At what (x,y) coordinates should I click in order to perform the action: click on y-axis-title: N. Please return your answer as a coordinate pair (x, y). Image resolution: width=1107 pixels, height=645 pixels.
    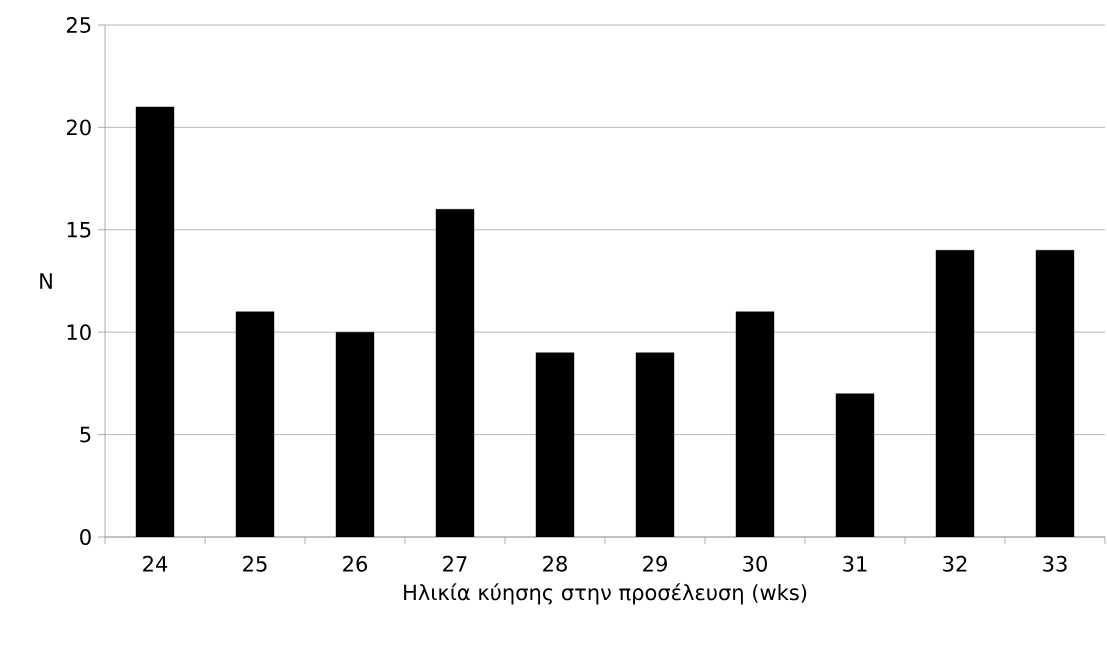
    Looking at the image, I should click on (46, 281).